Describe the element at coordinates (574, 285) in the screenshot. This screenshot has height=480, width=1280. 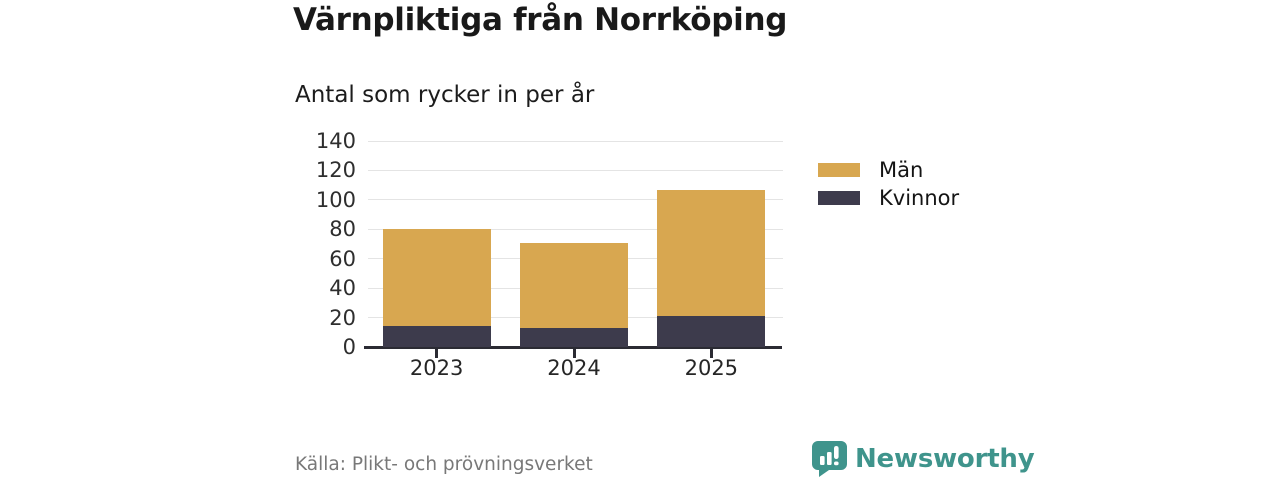
I see `bar-segment-2024-män` at that location.